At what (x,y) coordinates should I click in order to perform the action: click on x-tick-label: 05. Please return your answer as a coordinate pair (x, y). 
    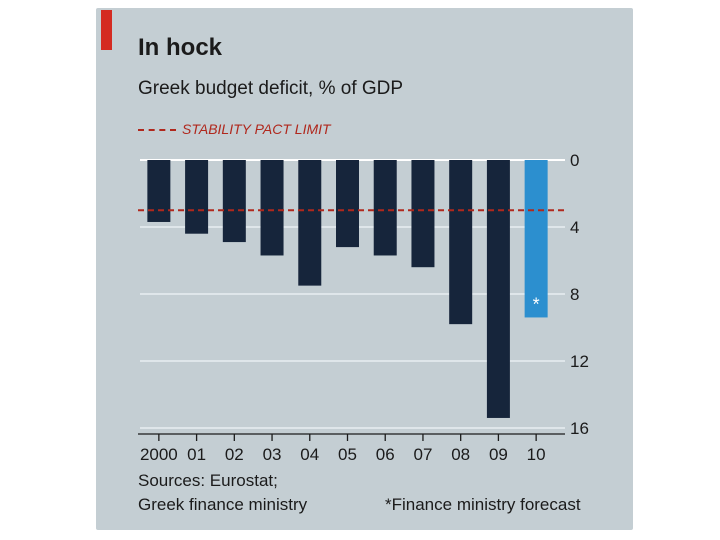
    Looking at the image, I should click on (347, 454).